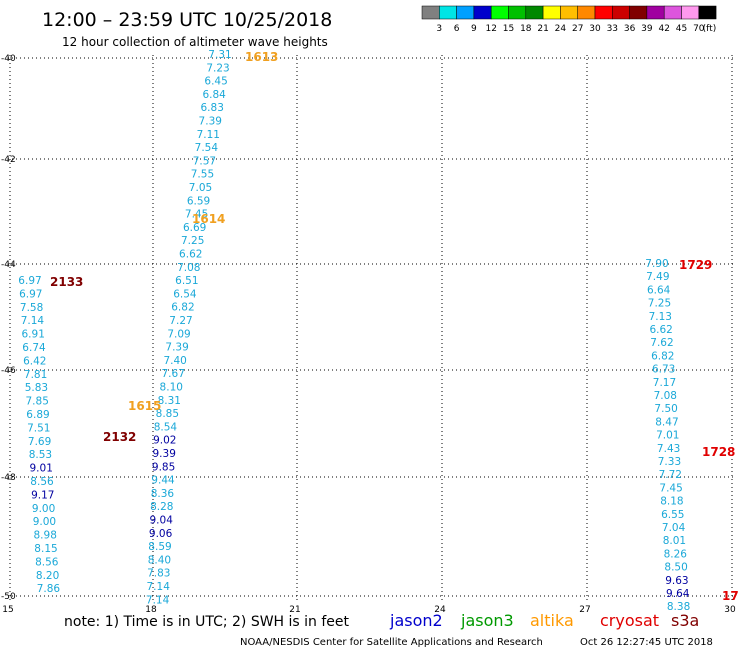  I want to click on satellite-legend-entry: jason3, so click(487, 620).